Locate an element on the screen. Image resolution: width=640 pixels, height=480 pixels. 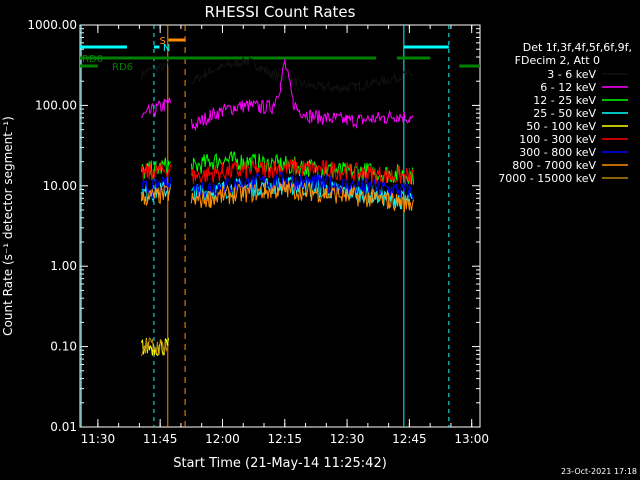
chart-title: RHESSI Count Rates is located at coordinates (280, 12).